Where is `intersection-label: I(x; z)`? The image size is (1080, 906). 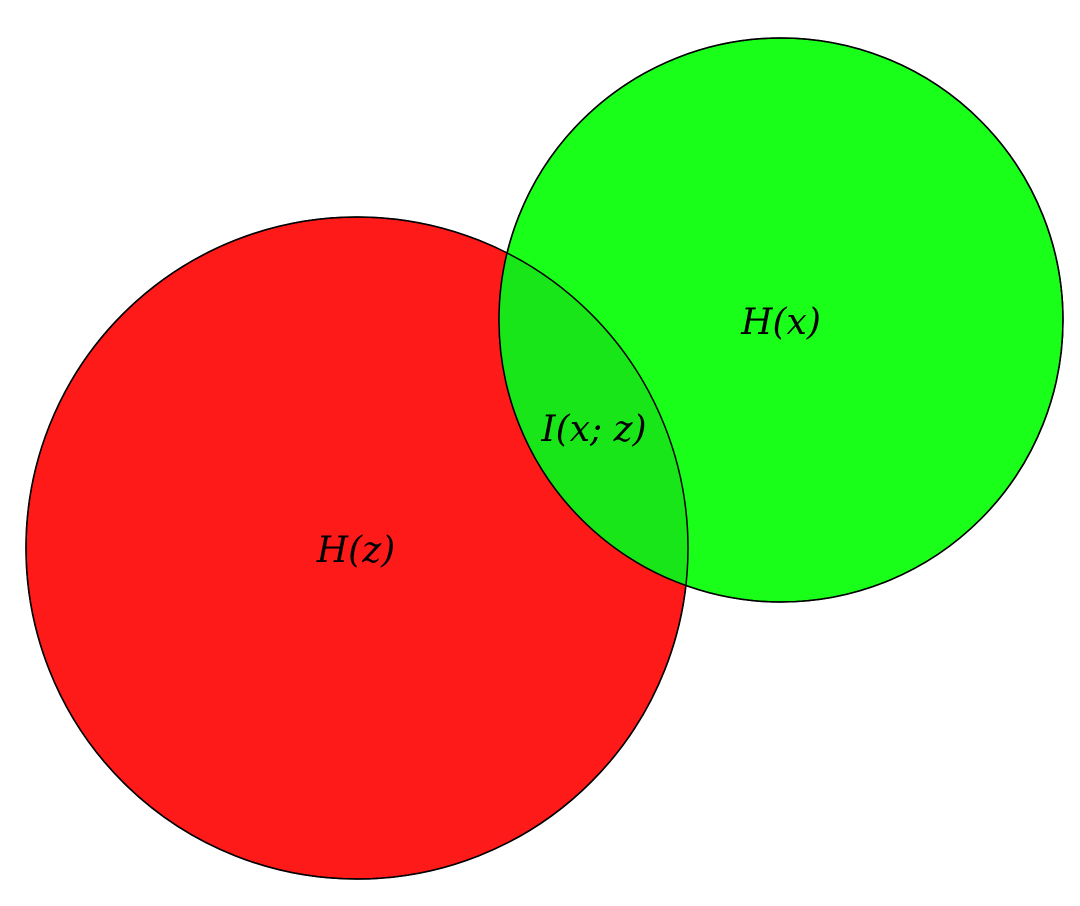
intersection-label: I(x; z) is located at coordinates (593, 429).